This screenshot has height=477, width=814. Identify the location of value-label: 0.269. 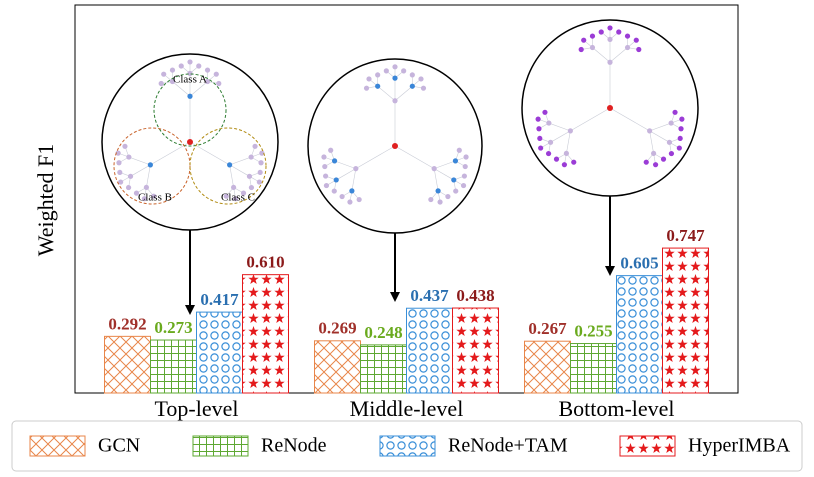
(337, 328).